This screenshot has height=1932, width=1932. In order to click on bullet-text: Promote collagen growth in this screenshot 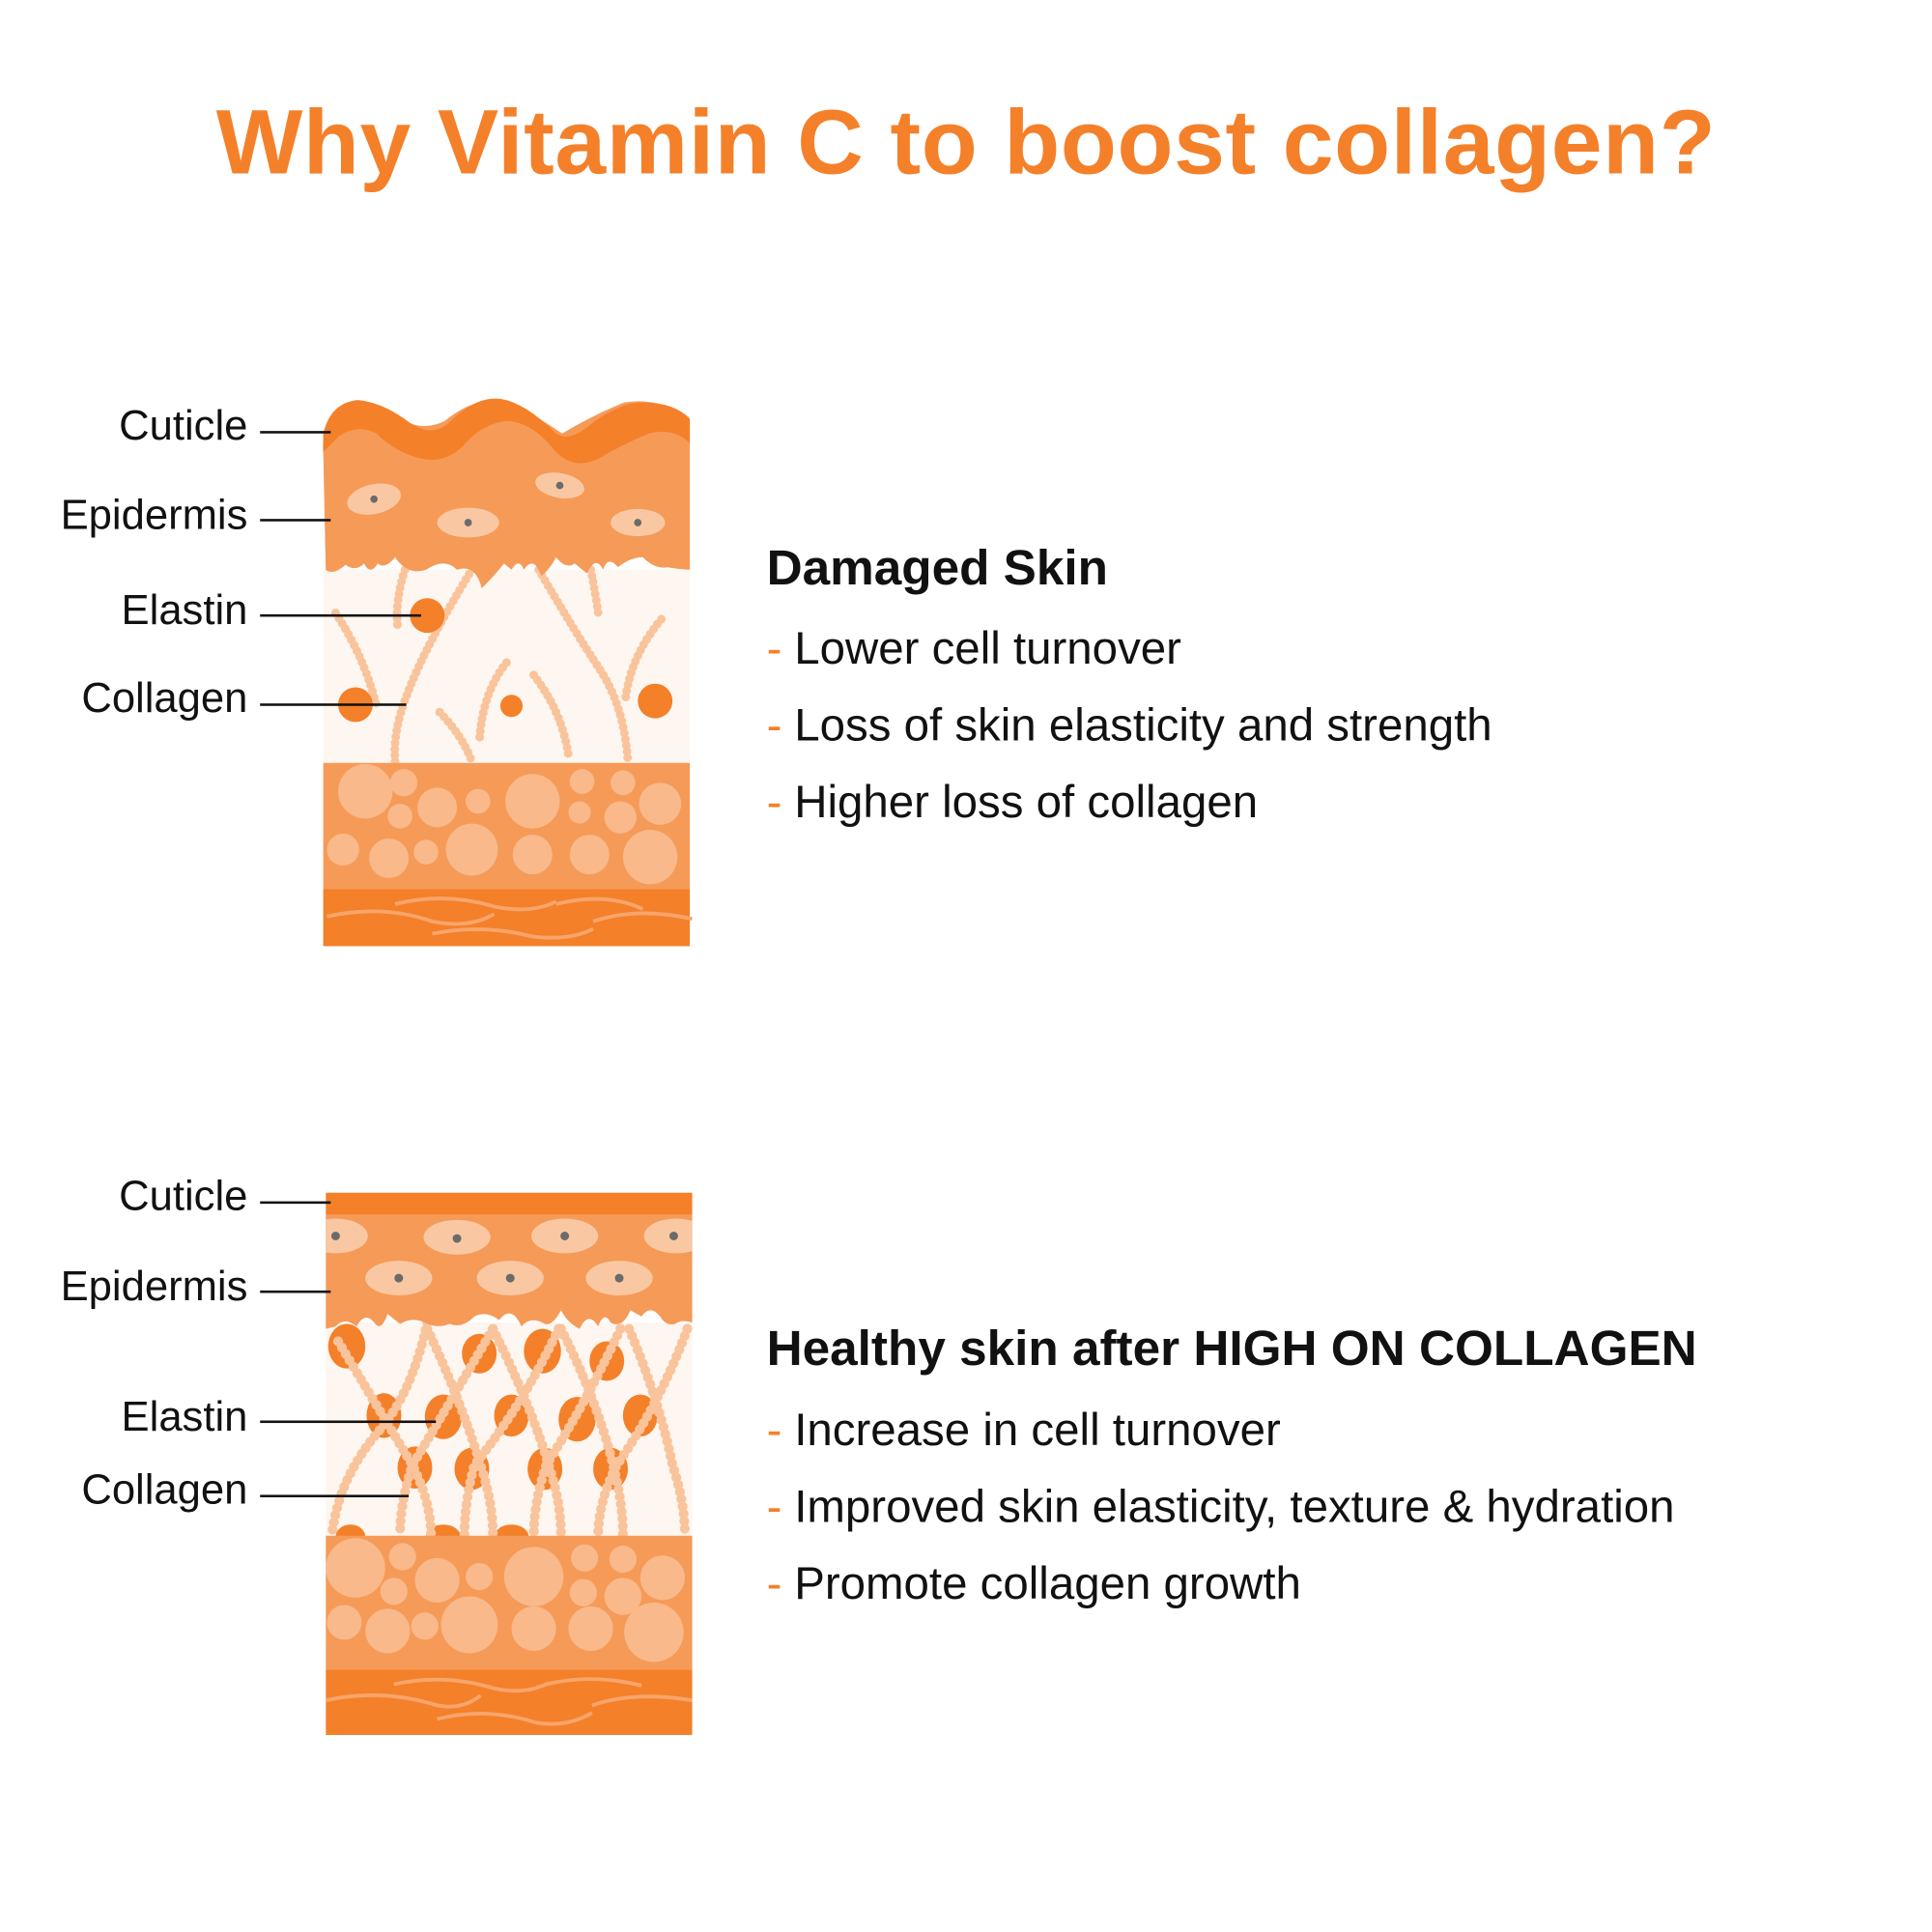, I will do `click(1047, 1583)`.